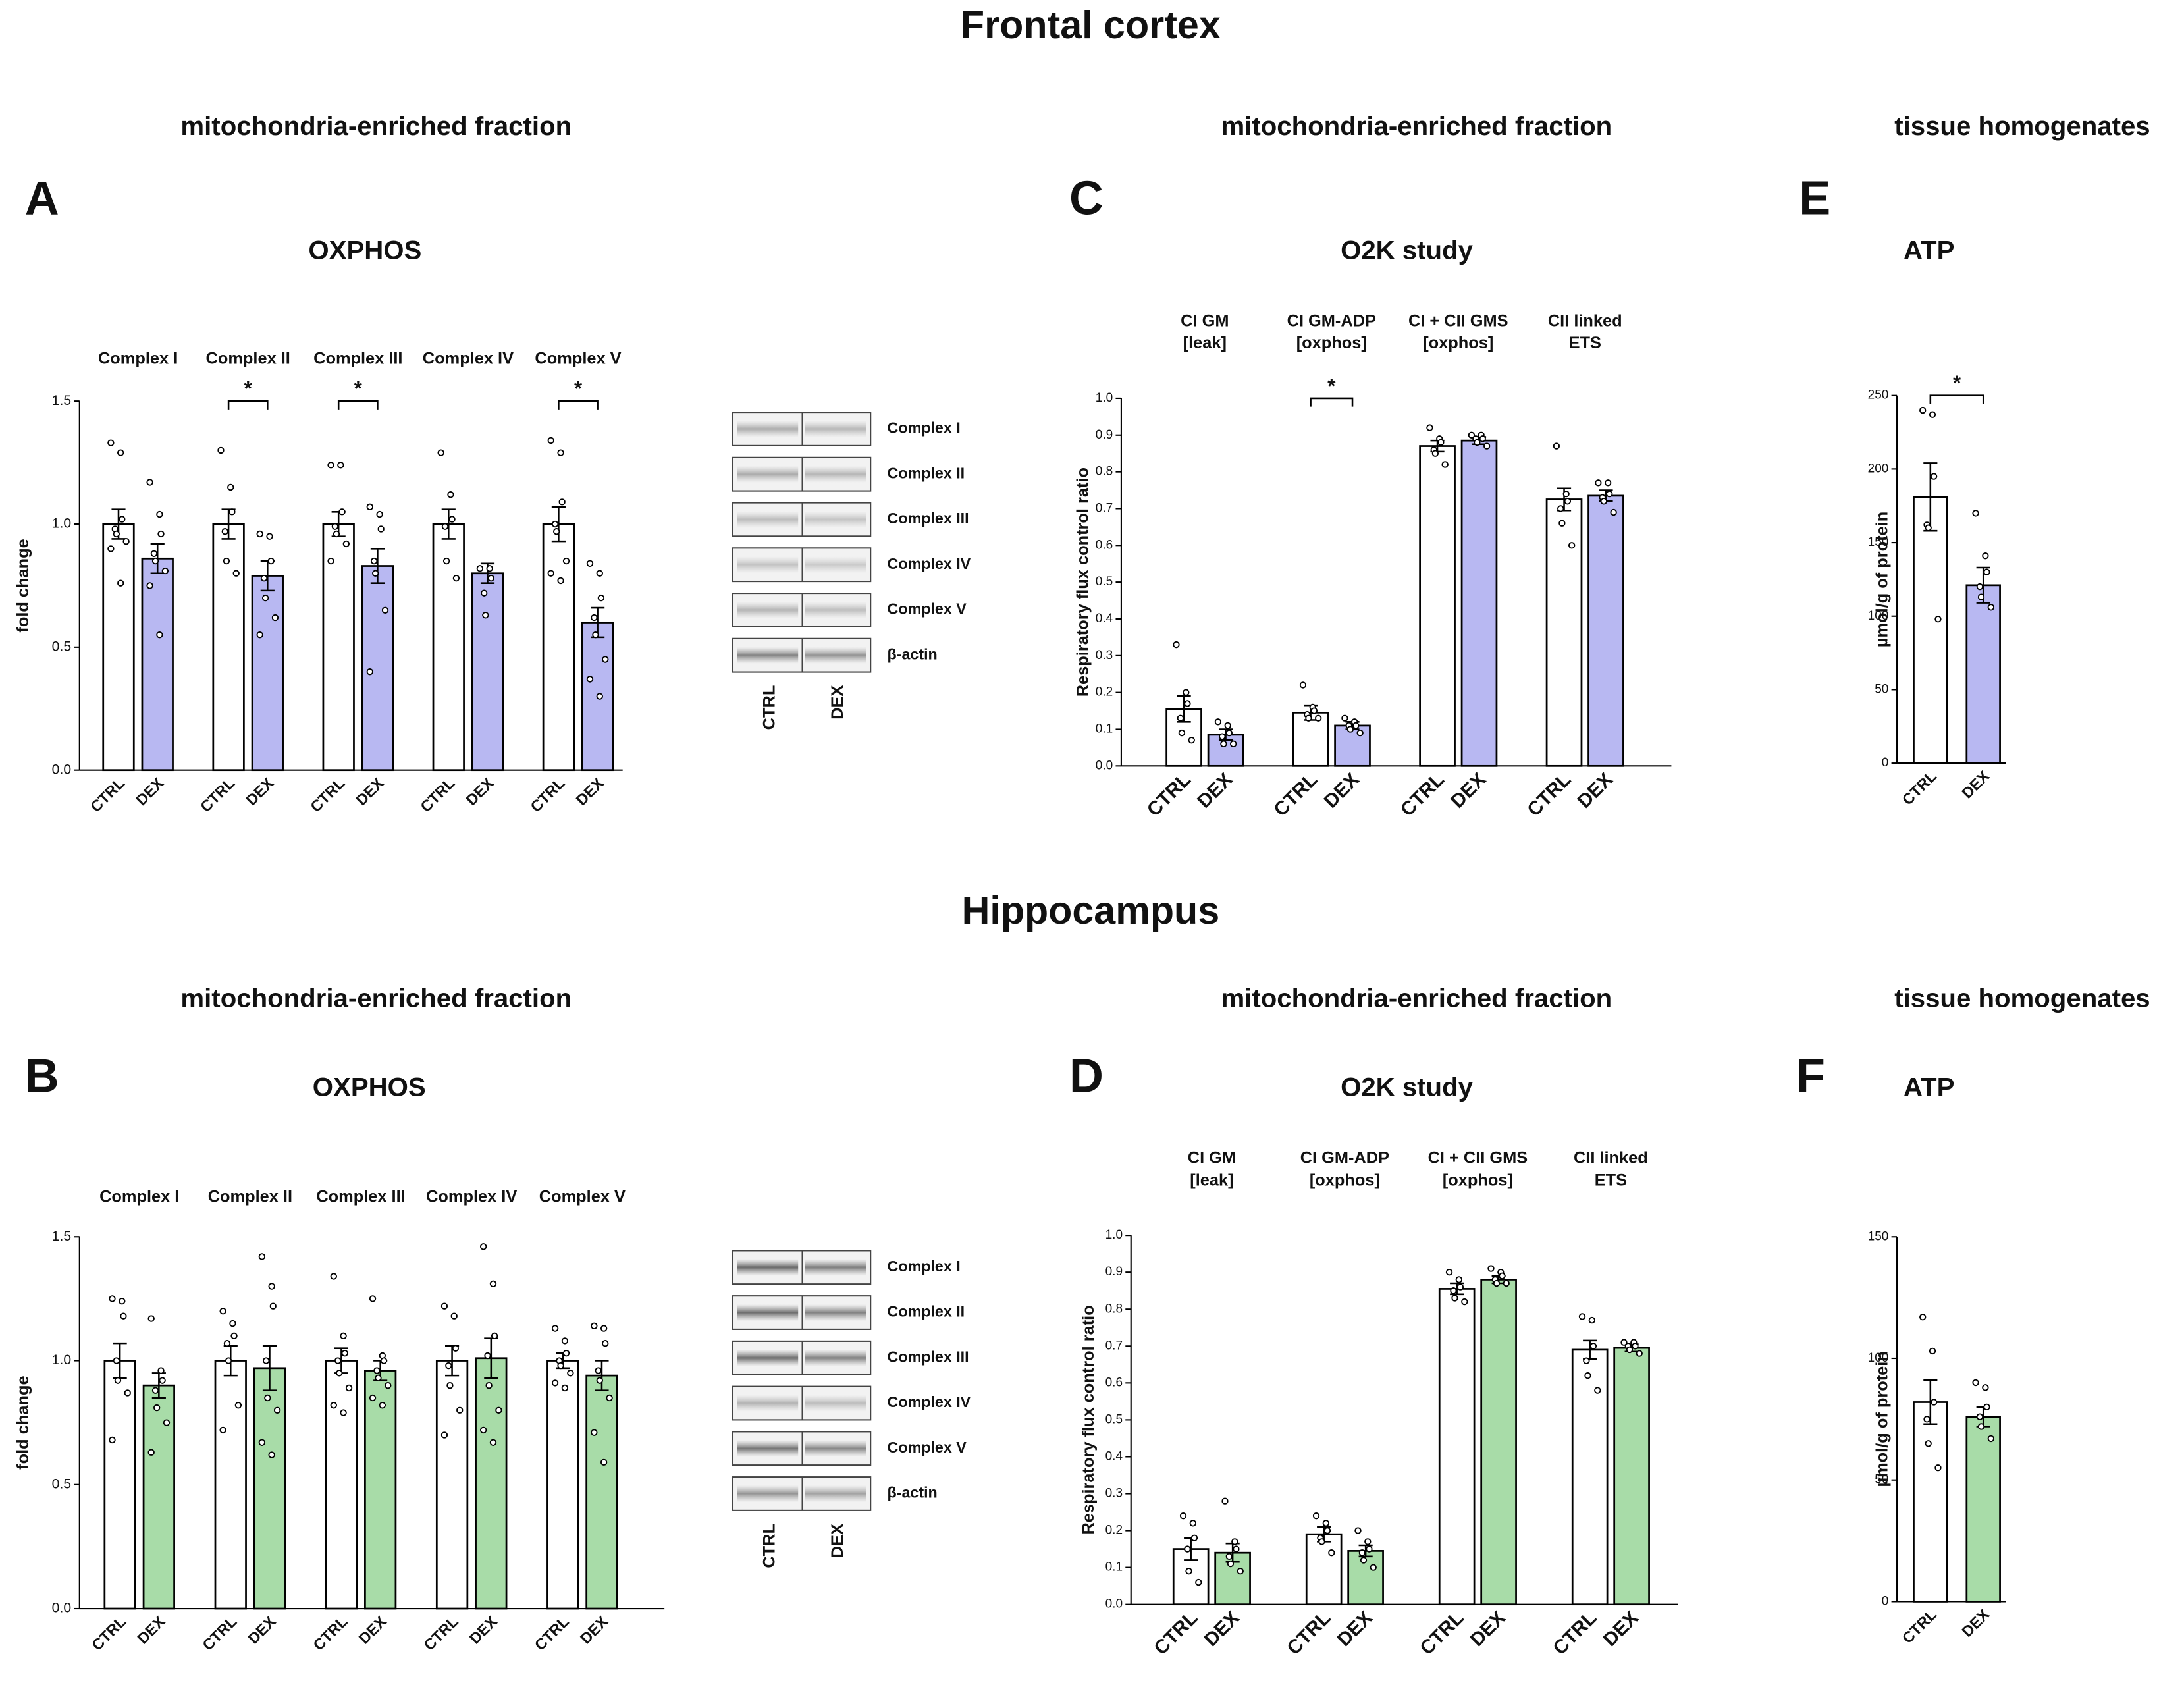 Image resolution: width=2184 pixels, height=1681 pixels. Describe the element at coordinates (926, 1311) in the screenshot. I see `blot-band-label: Complex II` at that location.